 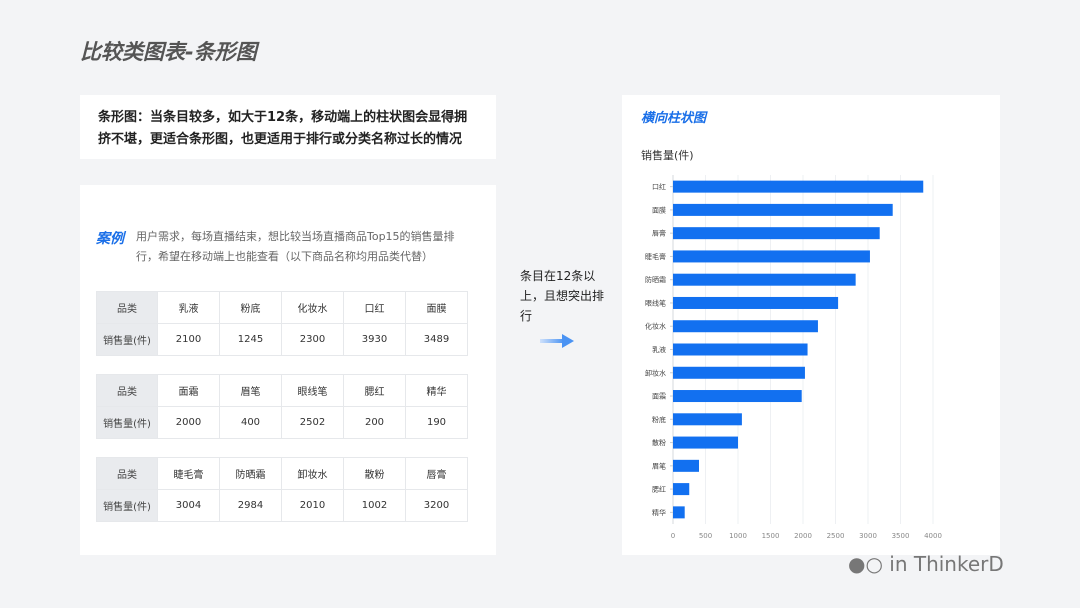 I want to click on category-label: 腮红, so click(x=659, y=489).